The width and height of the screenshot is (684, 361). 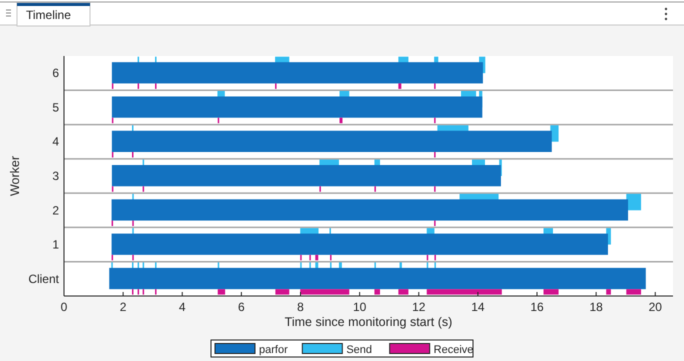 What do you see at coordinates (454, 350) in the screenshot?
I see `legend-label: Receive` at bounding box center [454, 350].